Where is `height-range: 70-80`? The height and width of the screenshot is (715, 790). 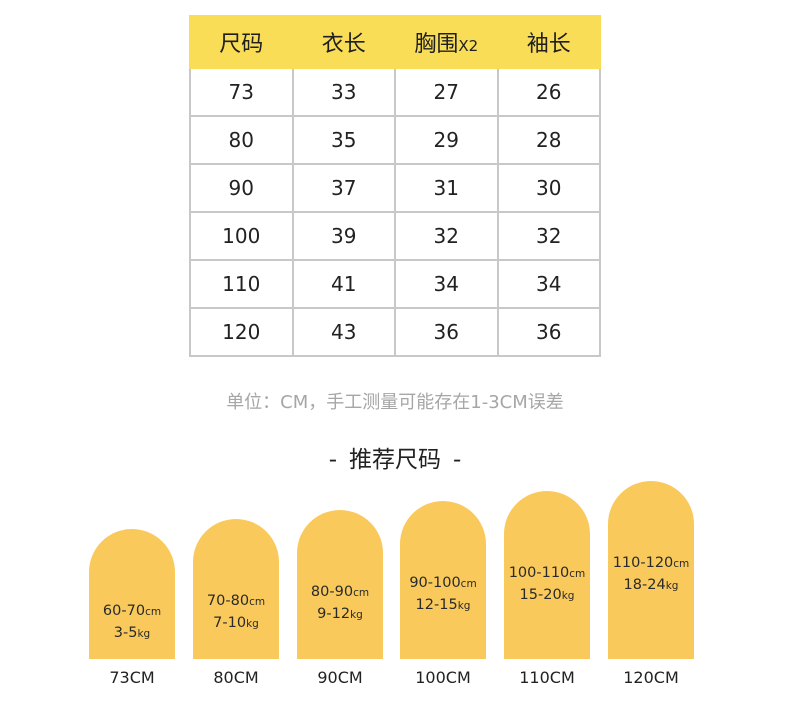 height-range: 70-80 is located at coordinates (228, 601).